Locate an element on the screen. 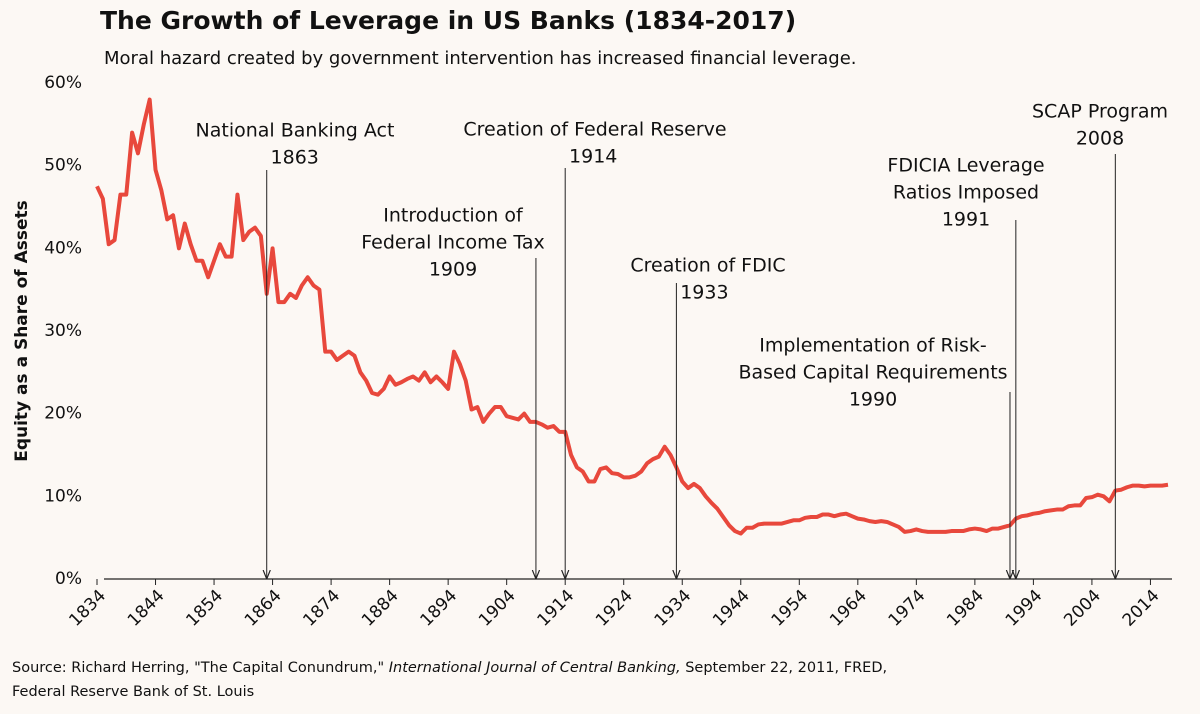 The width and height of the screenshot is (1200, 714). x-tick-label: 1894 is located at coordinates (438, 608).